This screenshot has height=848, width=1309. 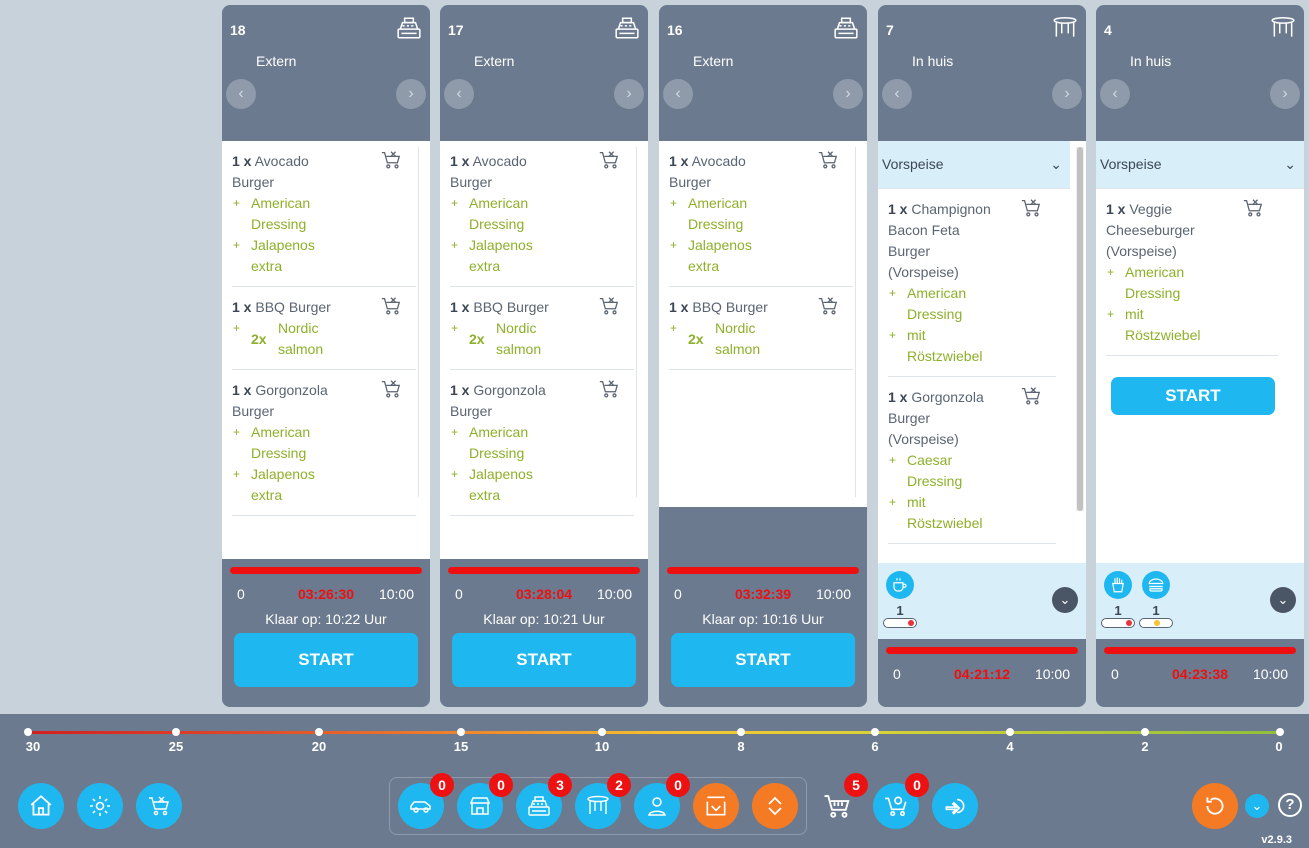 I want to click on dropdown-button: ⌄, so click(x=1257, y=806).